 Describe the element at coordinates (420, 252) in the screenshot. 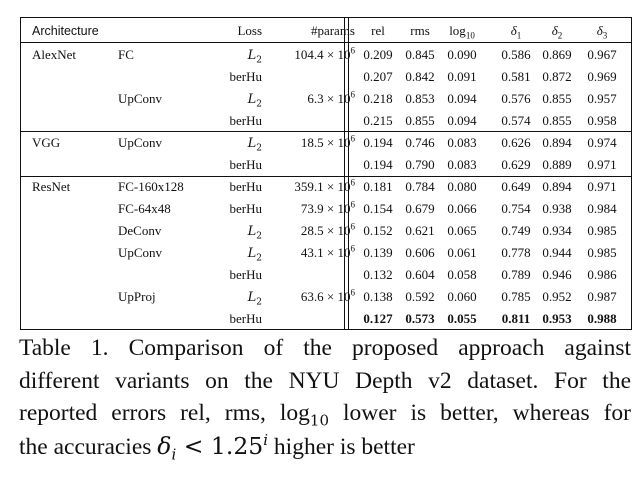

I see `cell-rms: 0.606` at that location.